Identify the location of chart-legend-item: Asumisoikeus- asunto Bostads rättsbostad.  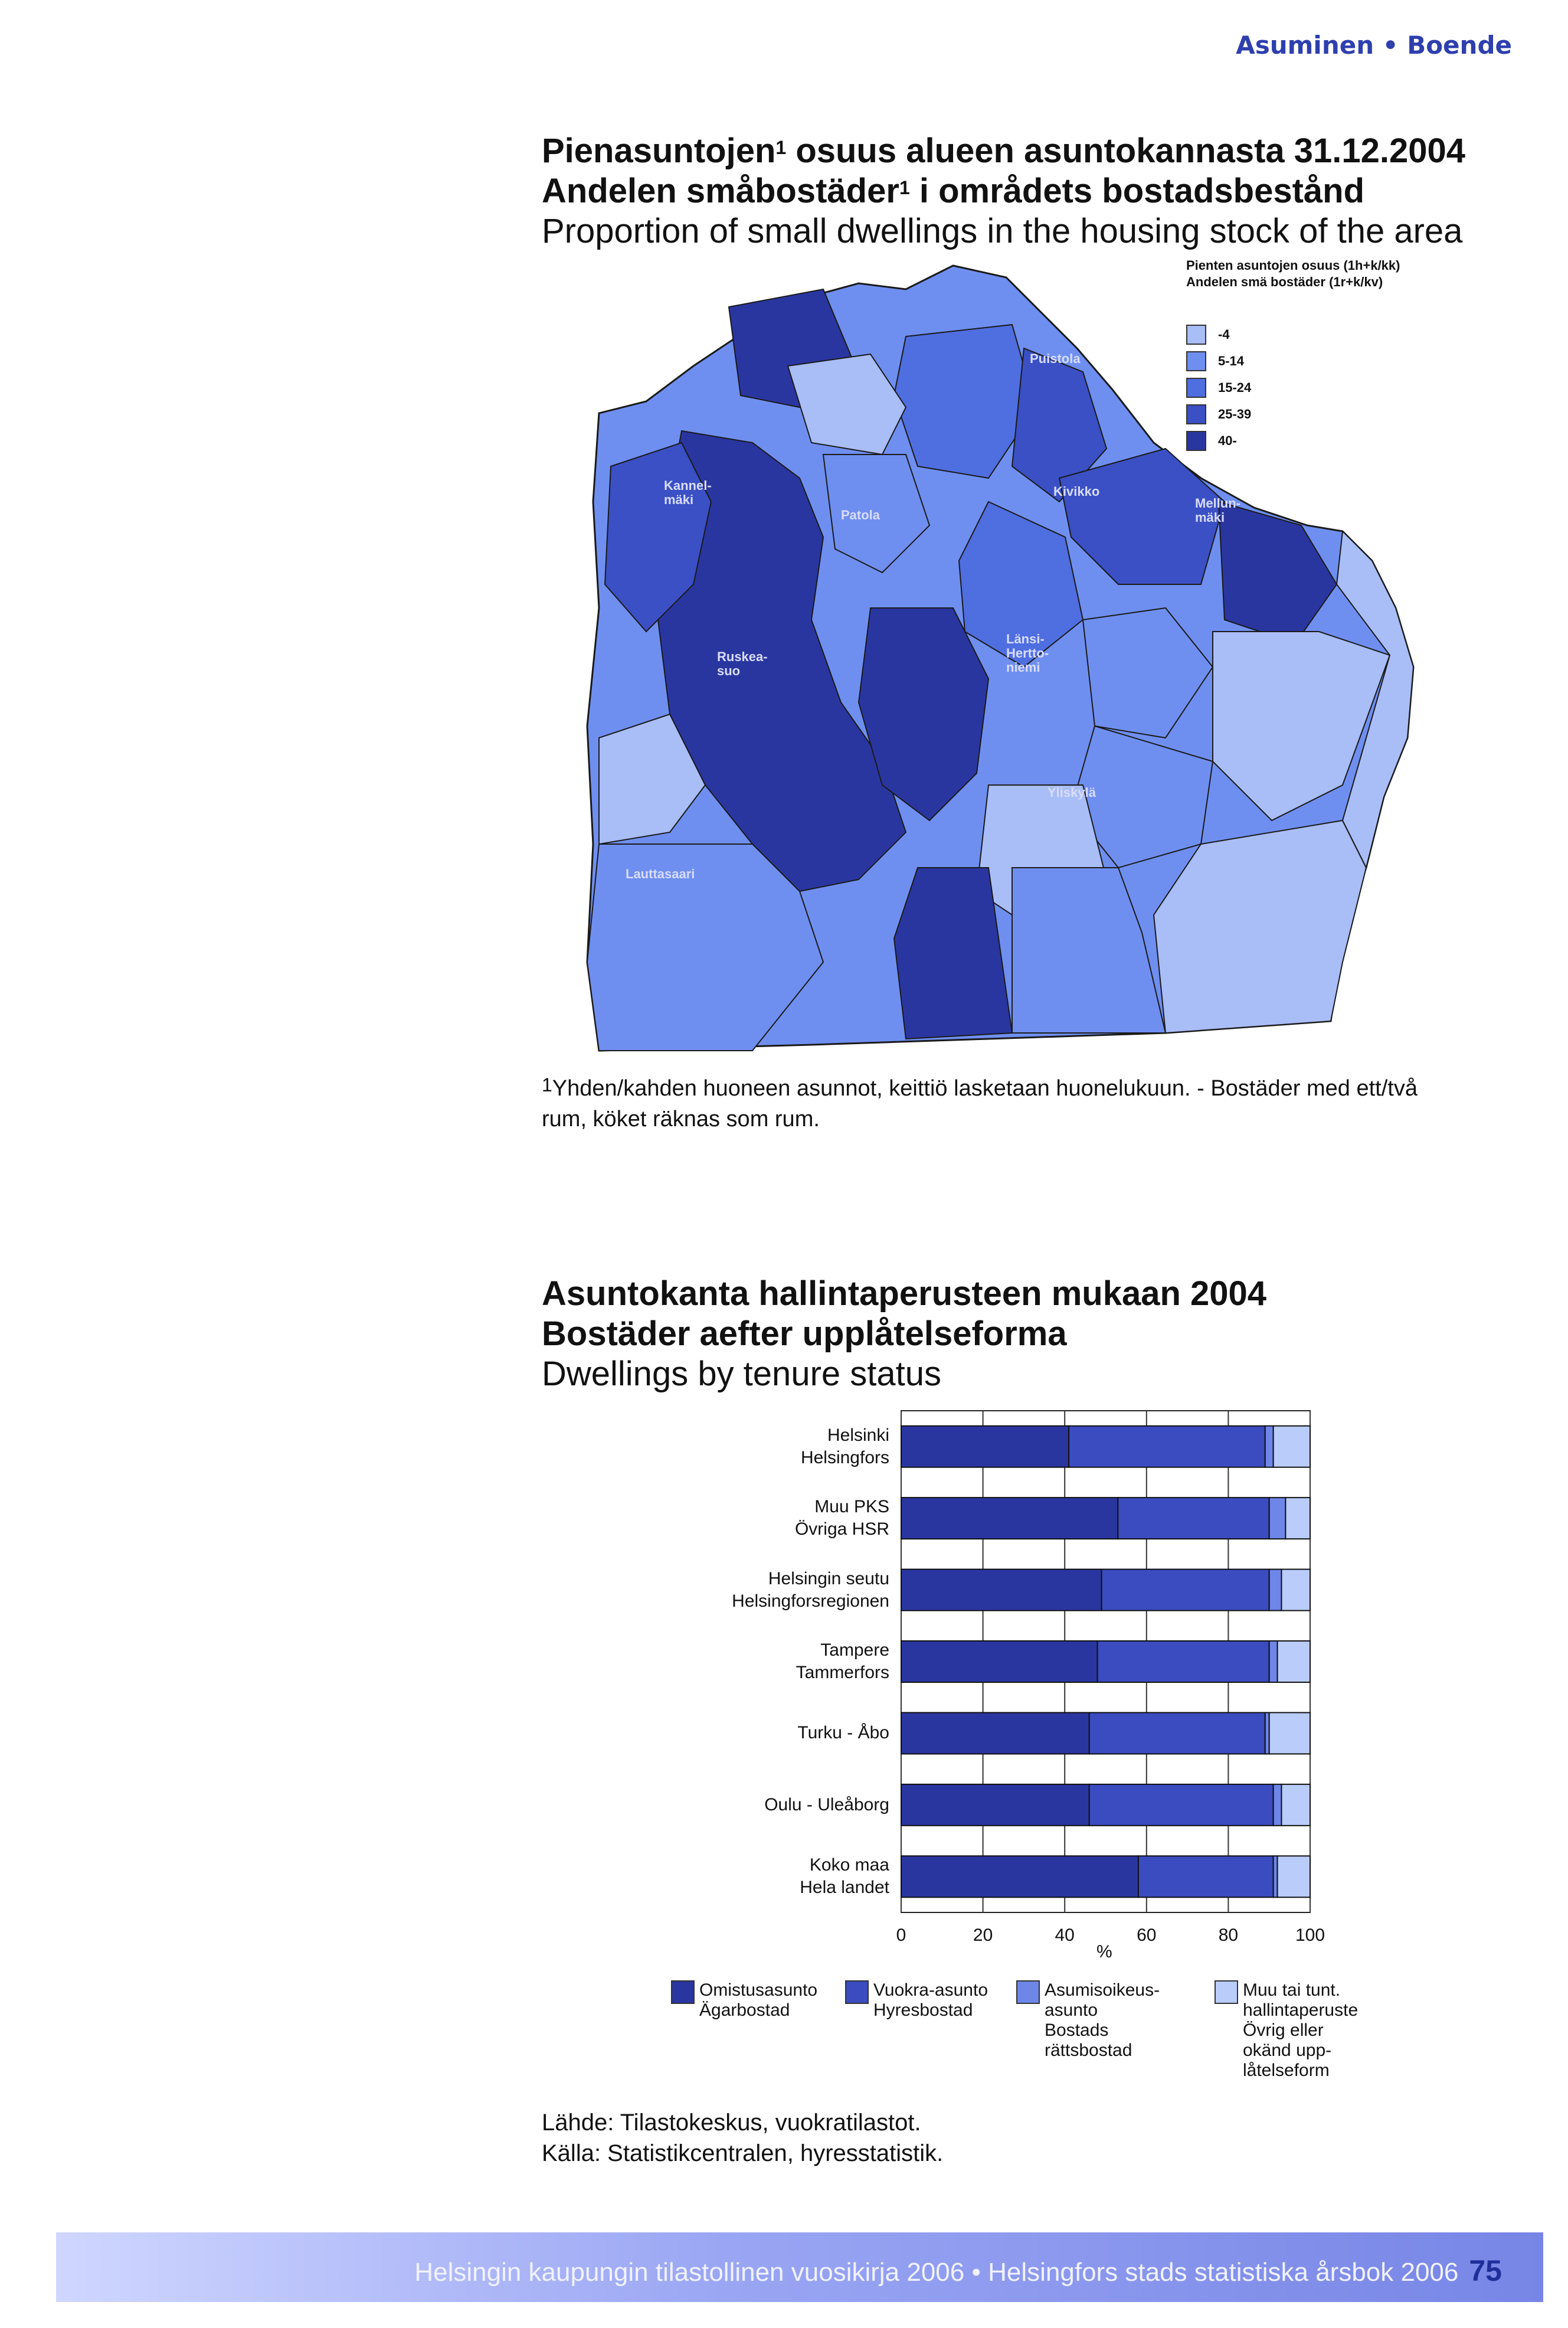
(1088, 2020).